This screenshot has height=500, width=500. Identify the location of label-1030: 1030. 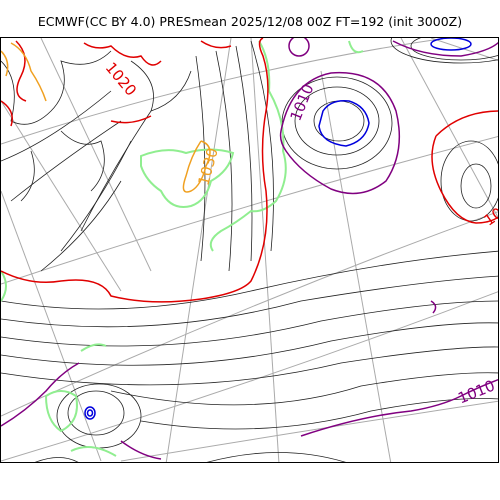
(208, 167).